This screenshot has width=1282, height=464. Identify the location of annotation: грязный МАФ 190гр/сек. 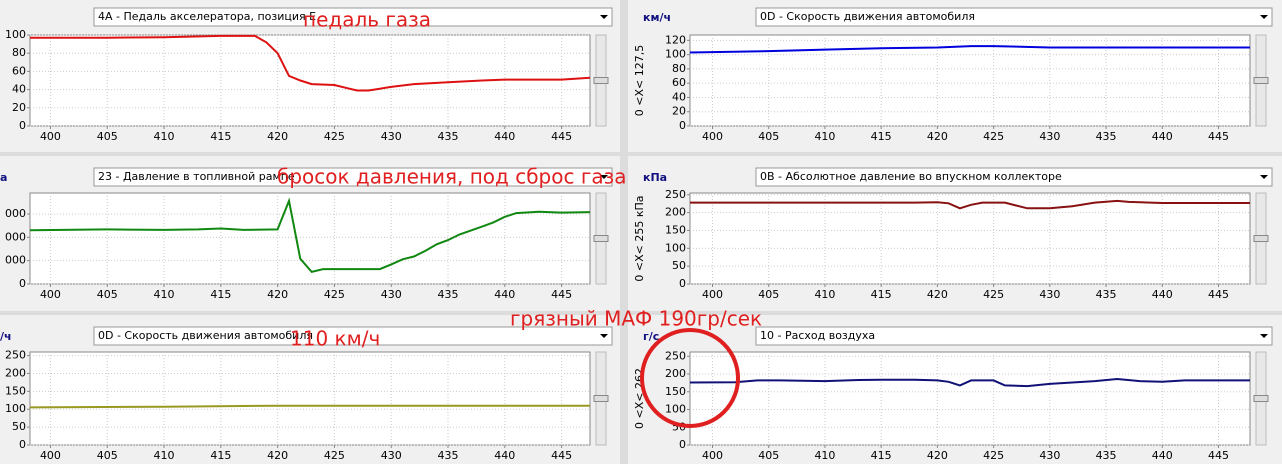
(636, 319).